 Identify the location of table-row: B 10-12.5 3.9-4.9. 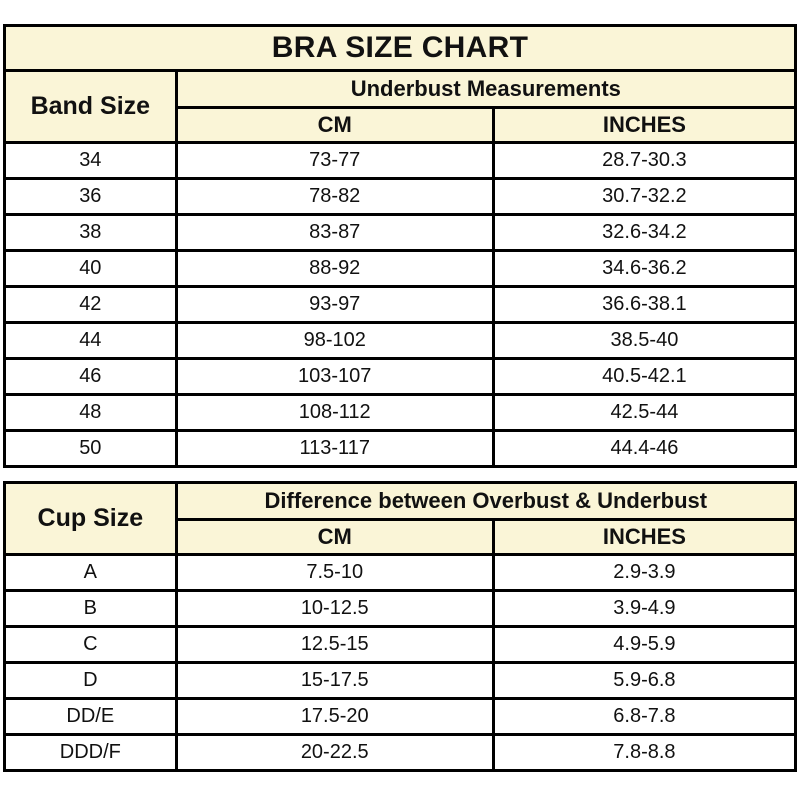
(400, 608).